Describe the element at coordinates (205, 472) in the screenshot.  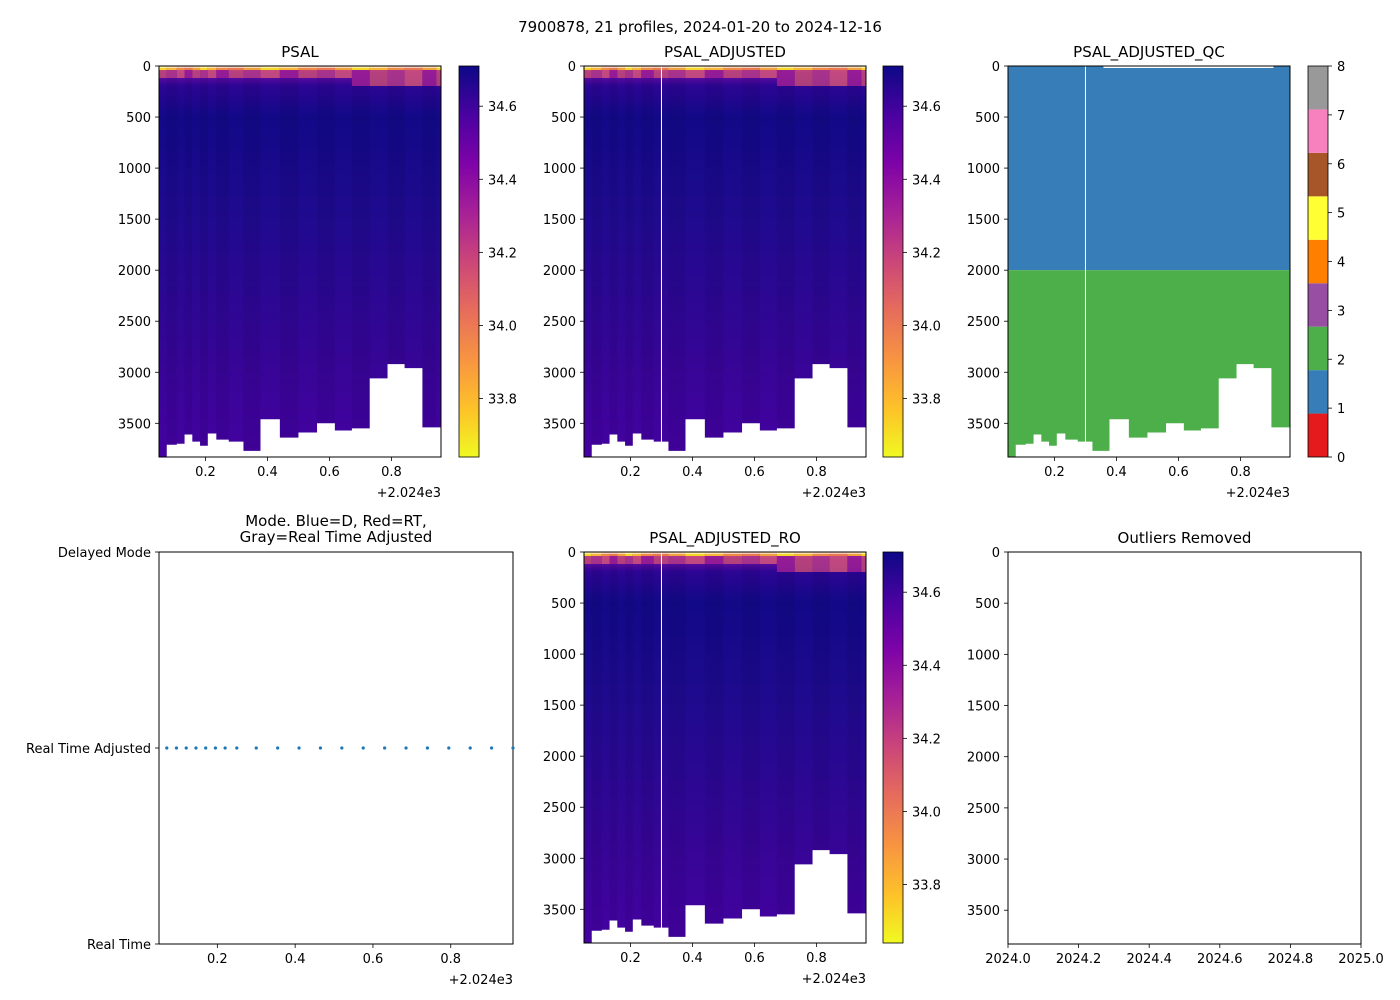
I see `psal-xtick-label: 0.2` at that location.